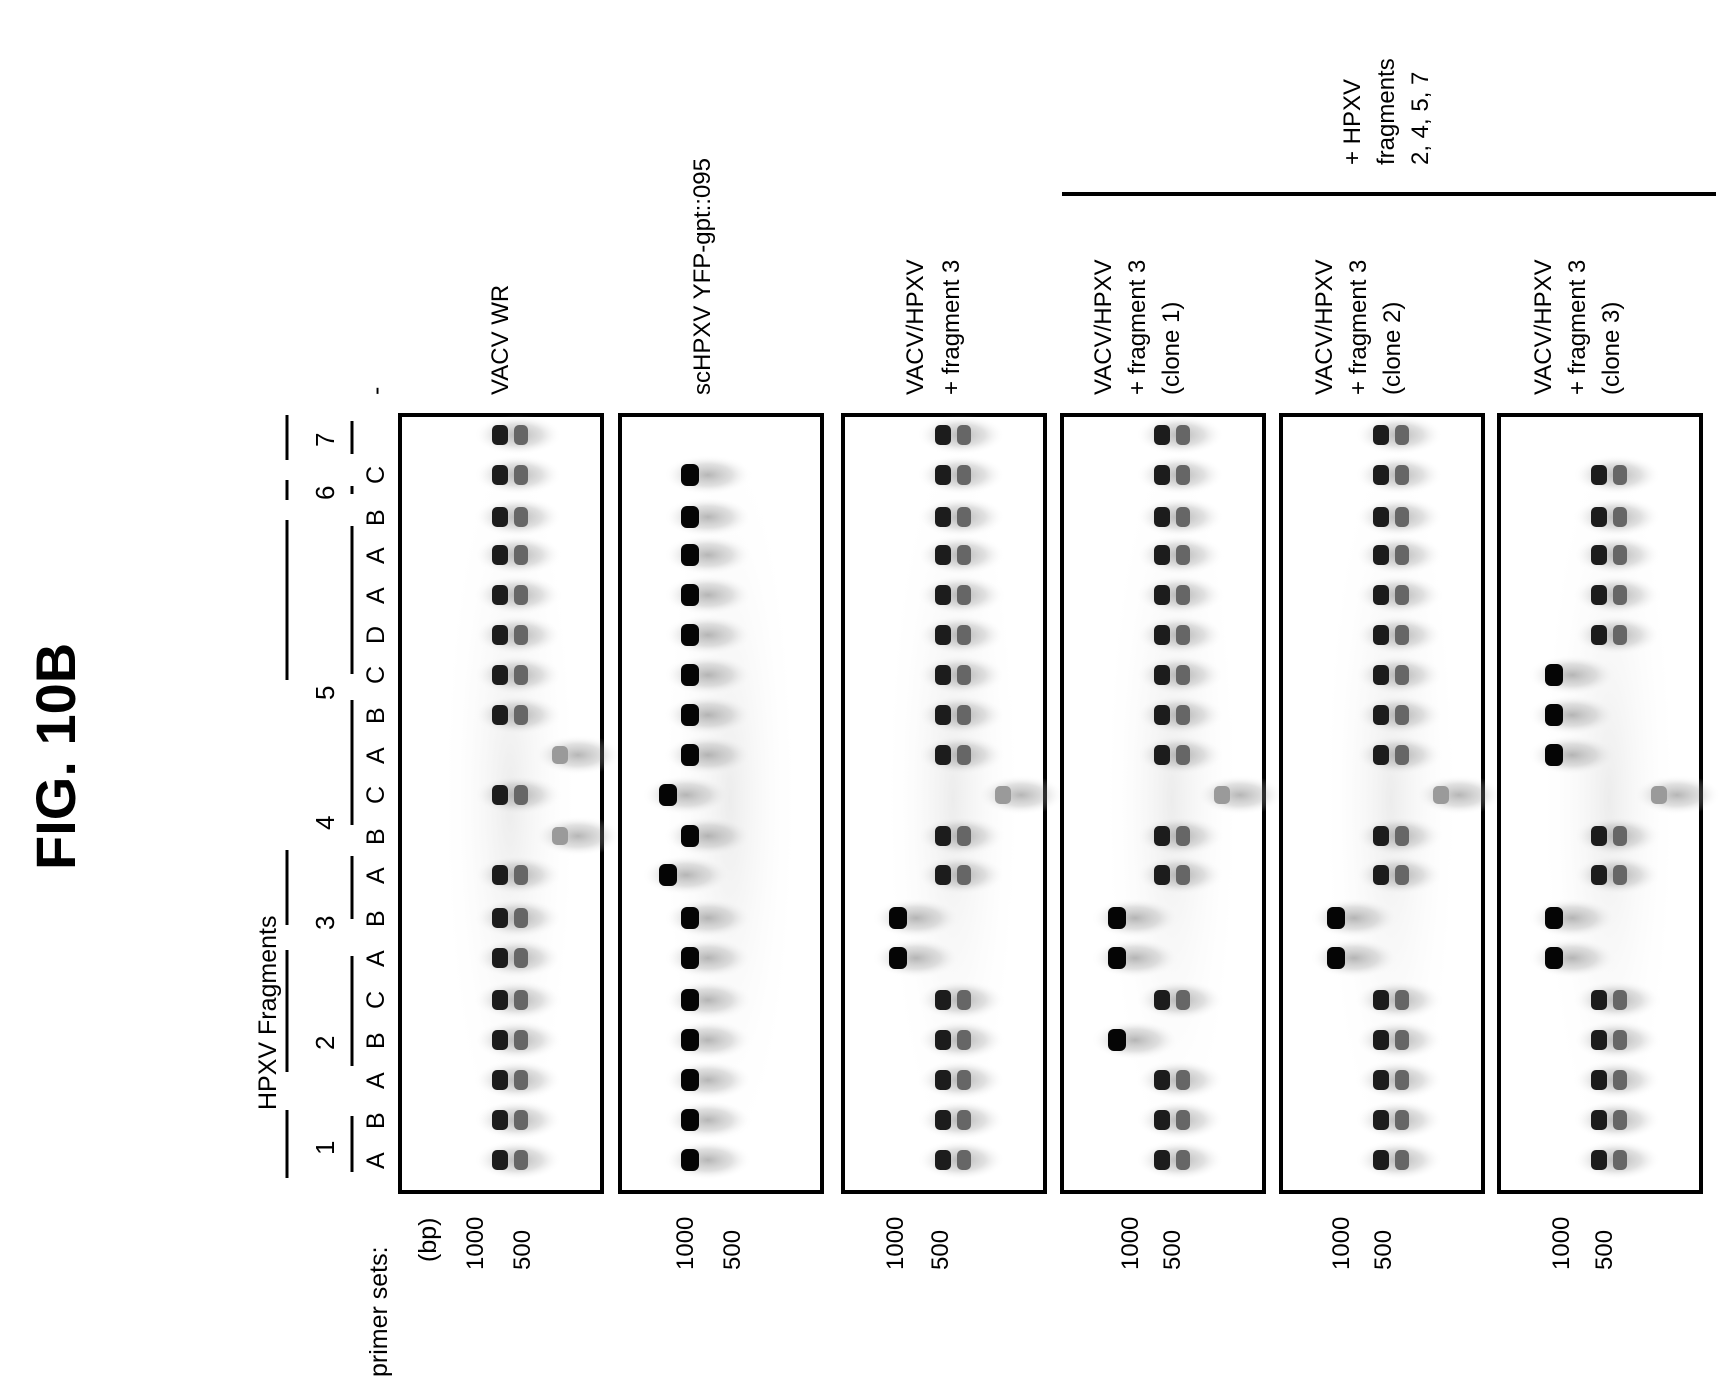 The height and width of the screenshot is (1377, 1722). What do you see at coordinates (376, 635) in the screenshot?
I see `primer-set-letter: D` at bounding box center [376, 635].